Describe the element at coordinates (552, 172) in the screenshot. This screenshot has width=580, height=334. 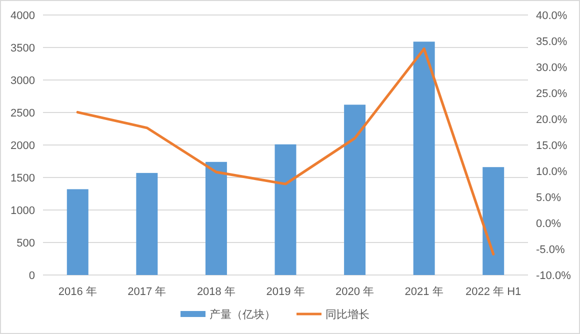
I see `y2-tick-label: 10.0%` at that location.